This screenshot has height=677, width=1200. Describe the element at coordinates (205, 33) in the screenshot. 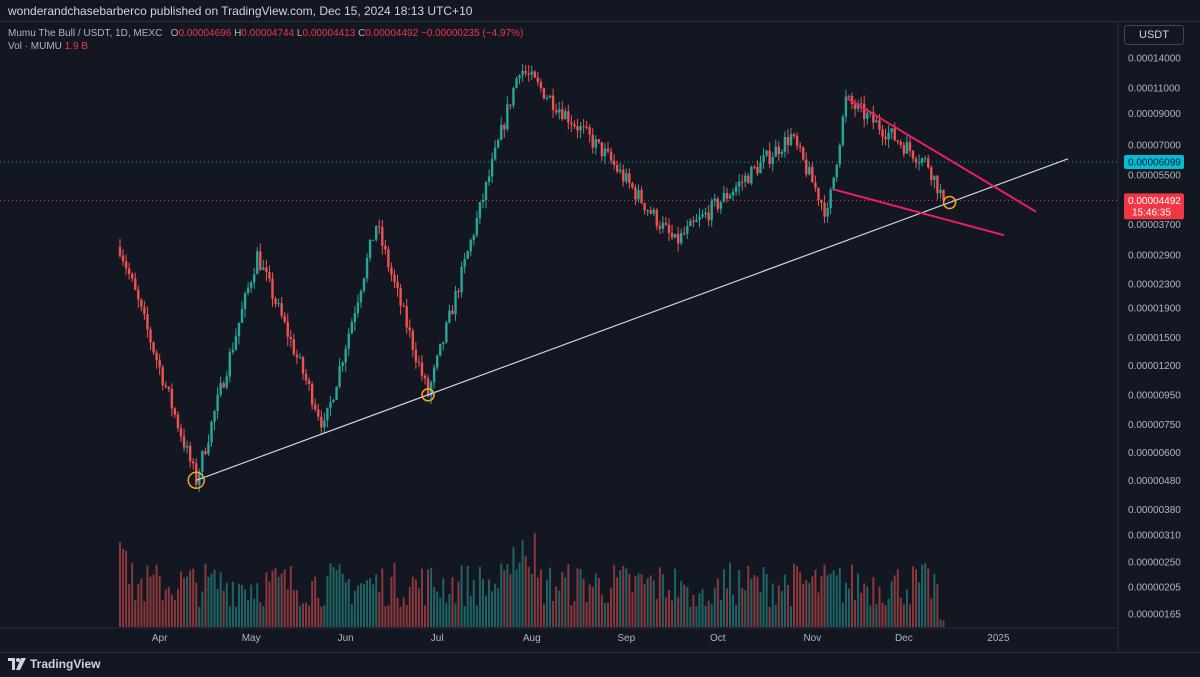

I see `open-value: 0.00004696` at that location.